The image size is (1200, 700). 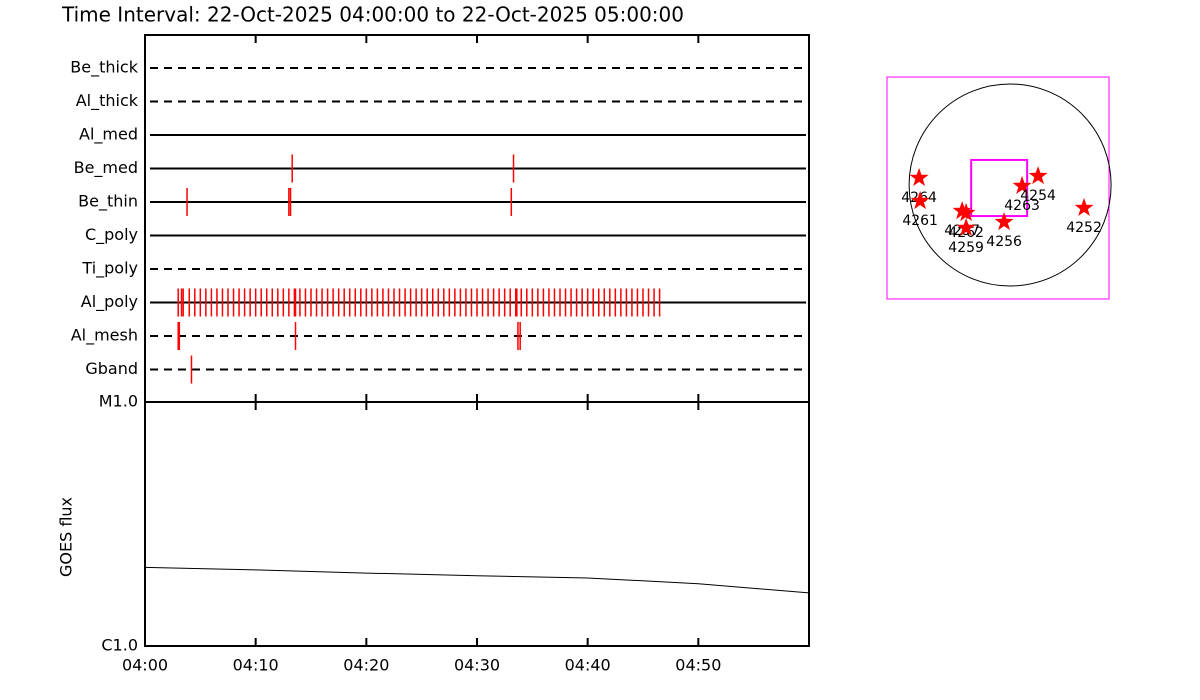 I want to click on solar-limb, so click(x=1010, y=185).